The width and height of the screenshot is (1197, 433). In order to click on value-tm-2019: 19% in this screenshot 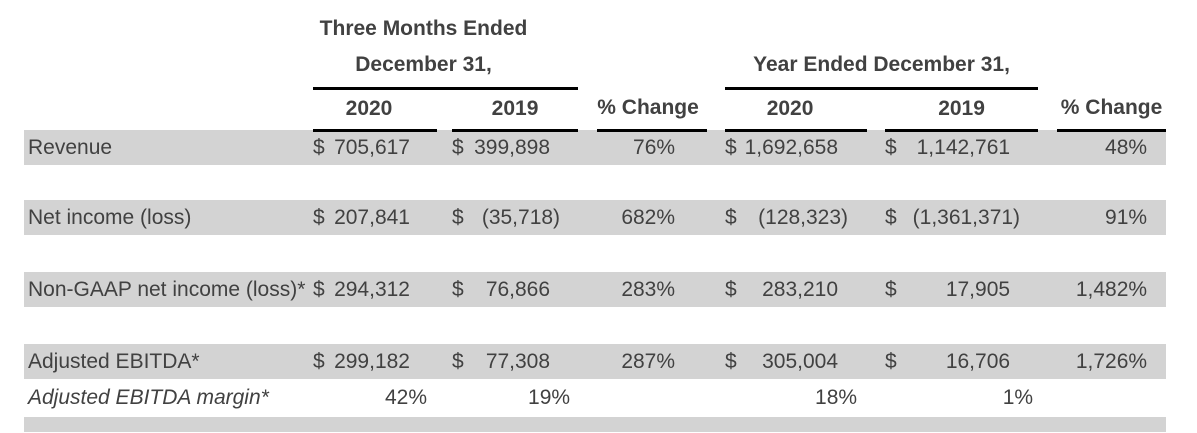, I will do `click(549, 397)`.